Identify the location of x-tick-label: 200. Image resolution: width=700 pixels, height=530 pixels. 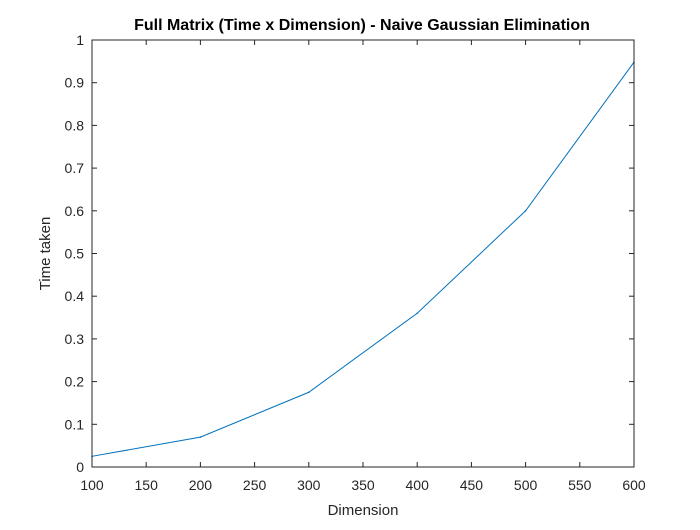
(201, 485).